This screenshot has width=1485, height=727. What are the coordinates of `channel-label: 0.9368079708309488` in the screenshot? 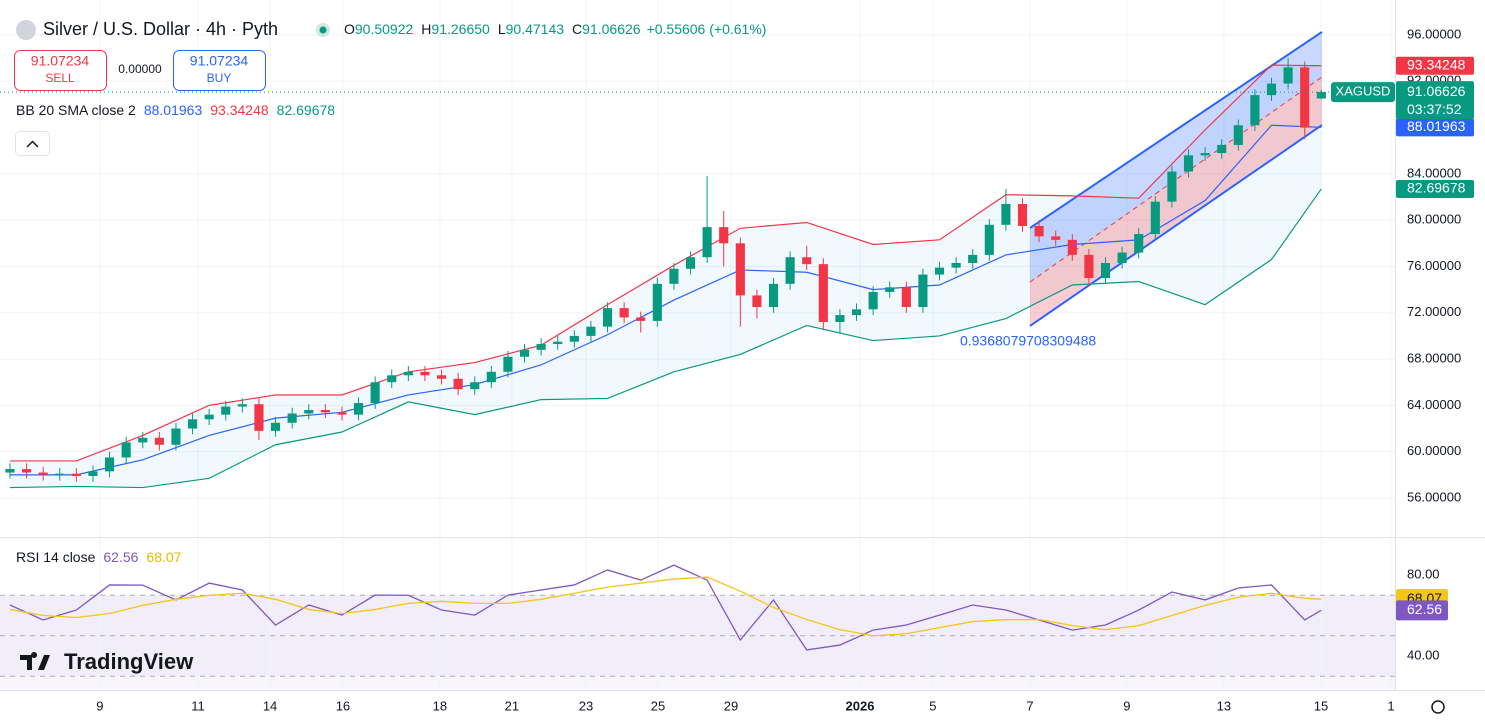 It's located at (1028, 341).